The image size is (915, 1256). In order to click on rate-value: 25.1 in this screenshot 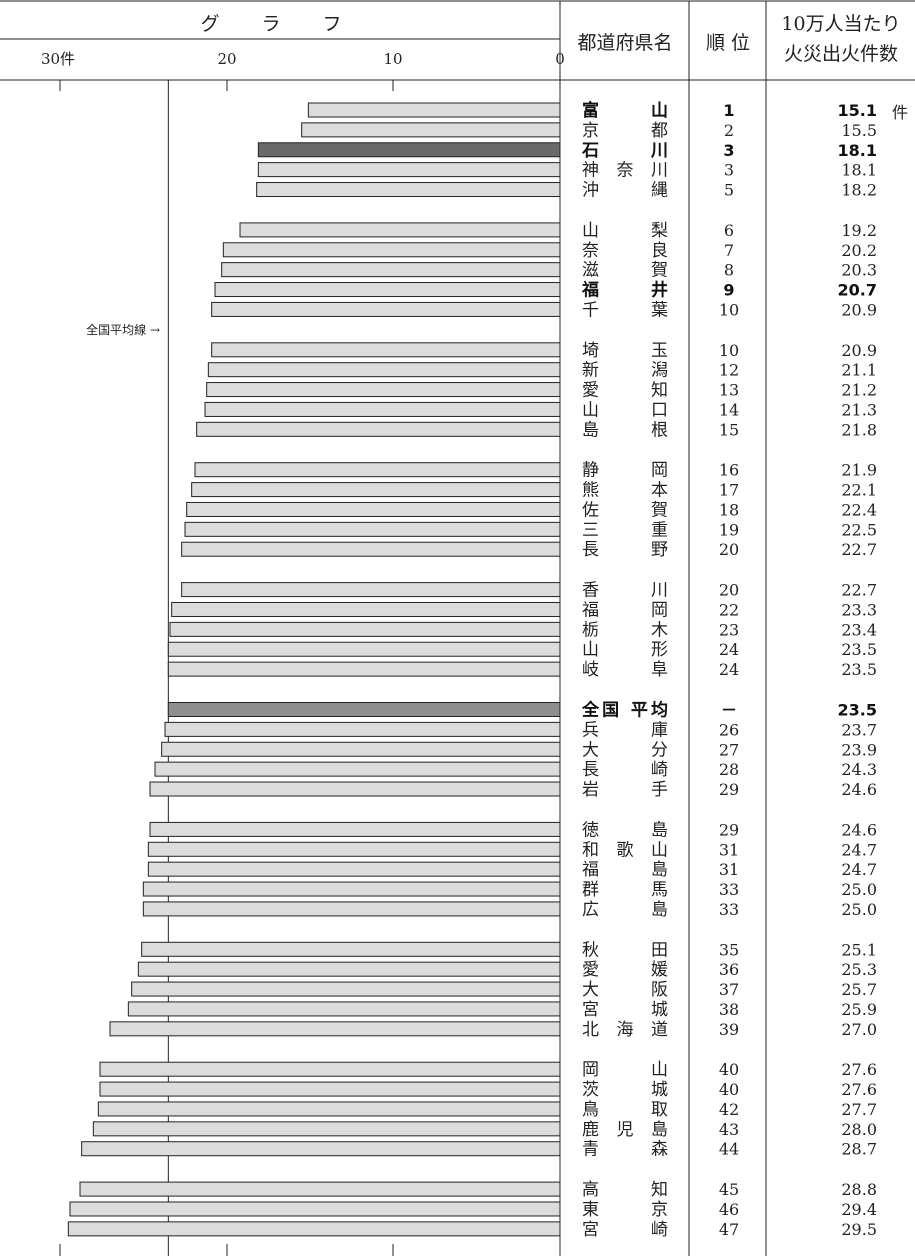, I will do `click(859, 949)`.